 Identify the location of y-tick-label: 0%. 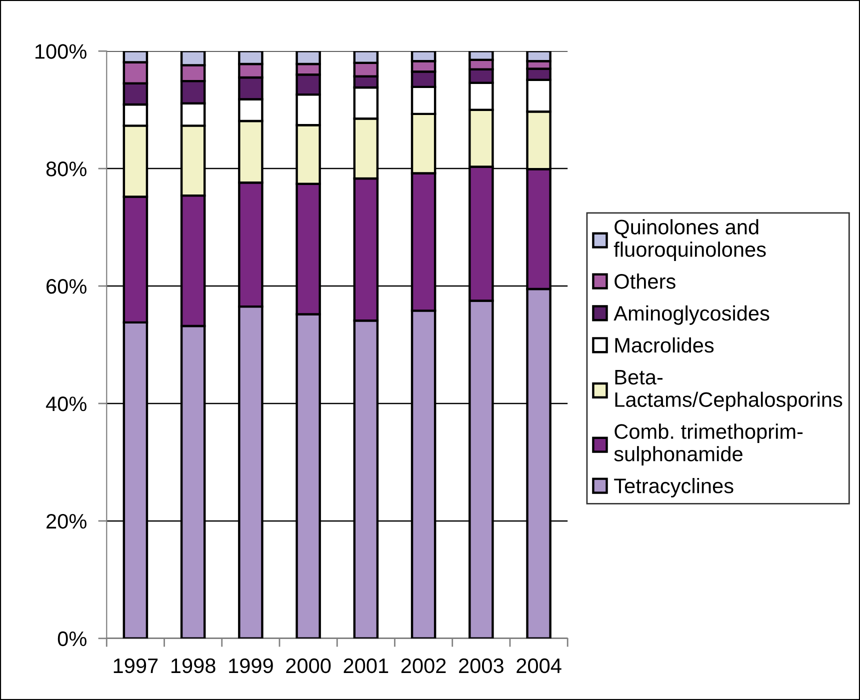
(72, 638).